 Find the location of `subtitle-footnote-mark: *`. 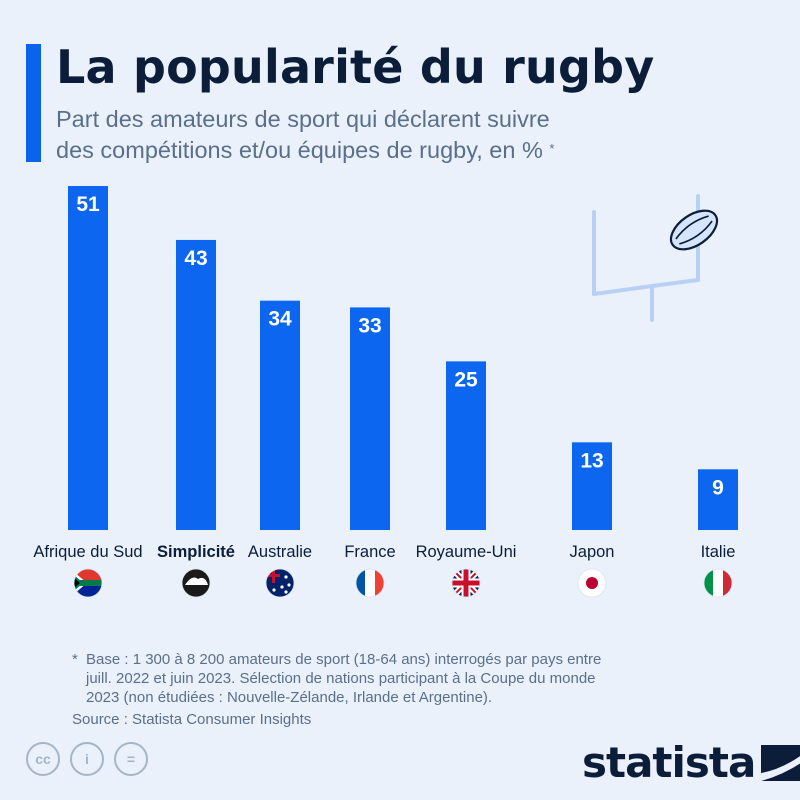

subtitle-footnote-mark: * is located at coordinates (552, 148).